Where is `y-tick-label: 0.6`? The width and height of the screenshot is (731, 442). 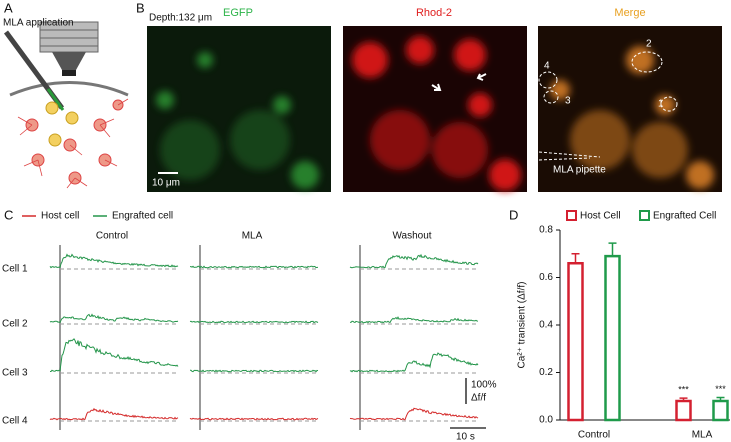 y-tick-label: 0.6 is located at coordinates (546, 277).